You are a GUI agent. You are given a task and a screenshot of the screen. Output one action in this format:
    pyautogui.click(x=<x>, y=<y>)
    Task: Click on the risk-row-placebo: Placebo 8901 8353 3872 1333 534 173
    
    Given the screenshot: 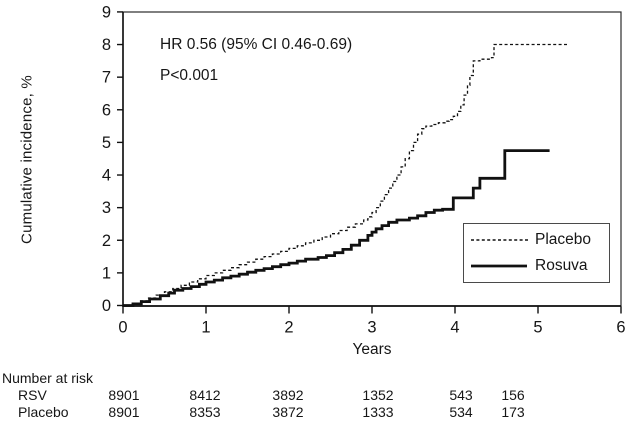 What is the action you would take?
    pyautogui.click(x=315, y=412)
    